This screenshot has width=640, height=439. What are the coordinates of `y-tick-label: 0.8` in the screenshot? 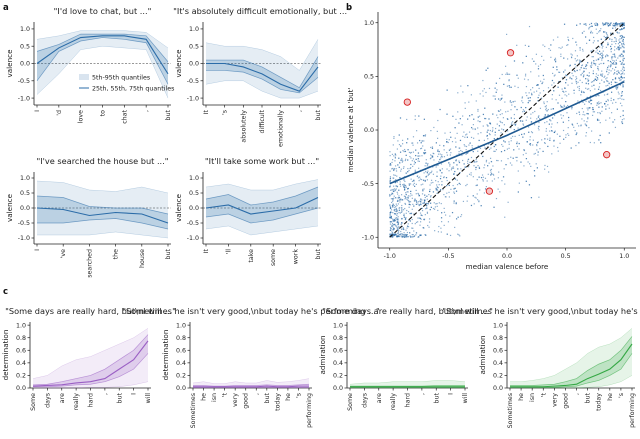 It's located at (21, 338).